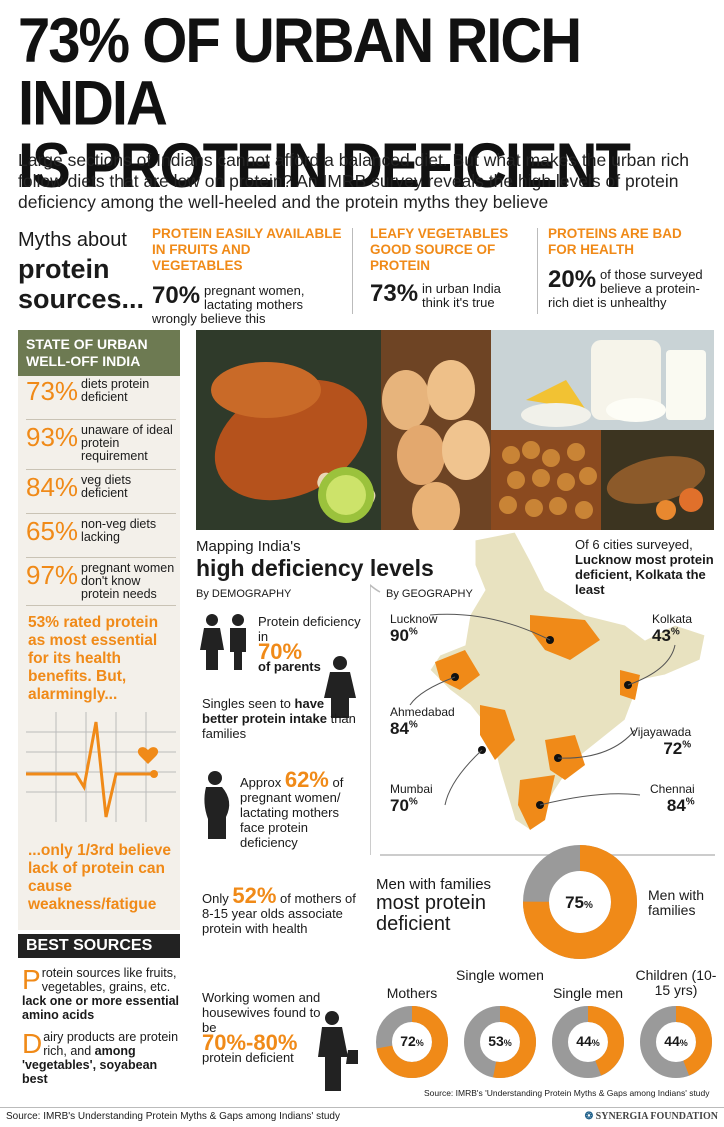 This screenshot has width=724, height=1127. I want to click on myth-head: PROTEINS ARE BAD FOR HEALTH, so click(615, 241).